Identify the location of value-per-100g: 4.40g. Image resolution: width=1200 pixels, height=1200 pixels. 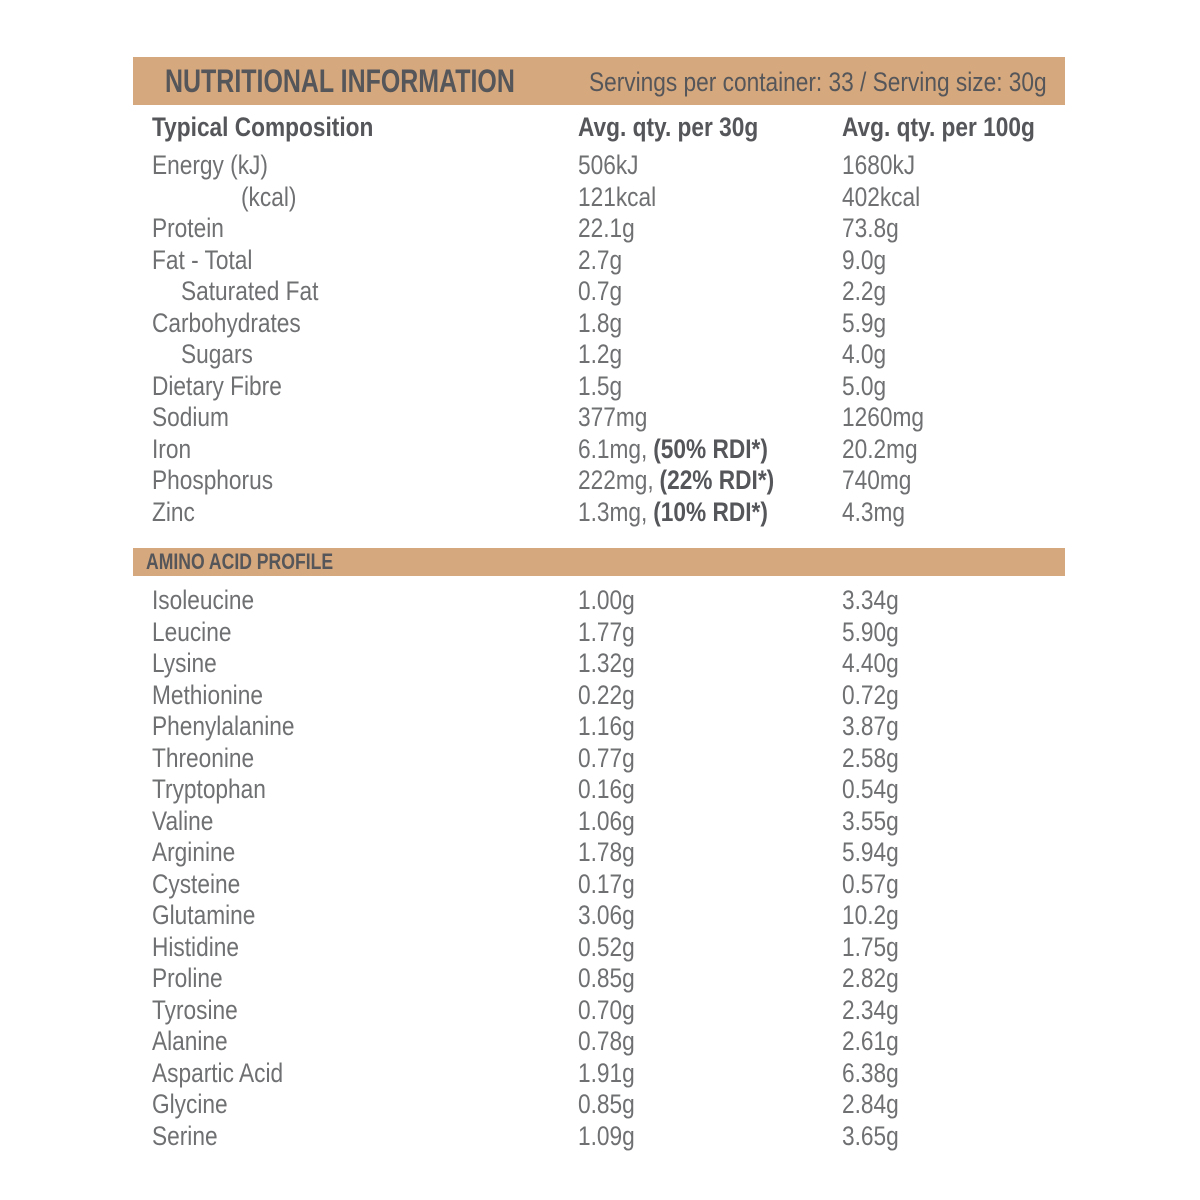
(870, 663).